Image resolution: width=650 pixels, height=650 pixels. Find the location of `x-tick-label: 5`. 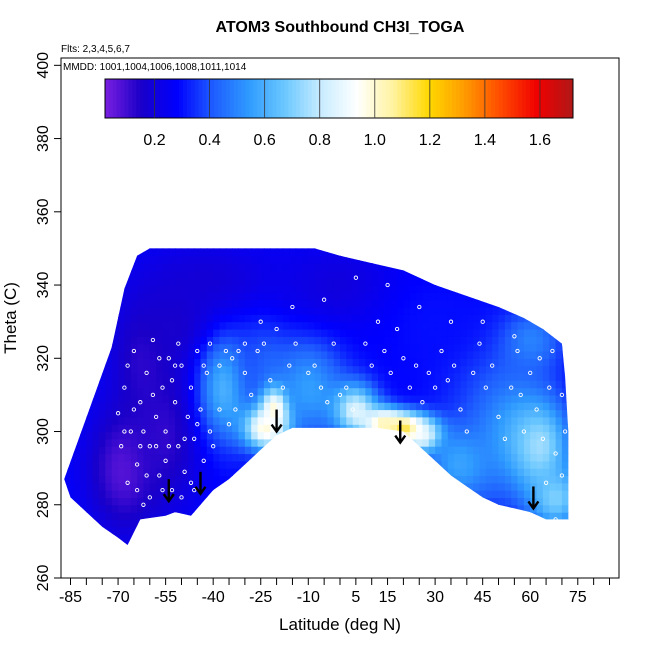

x-tick-label: 5 is located at coordinates (355, 597).